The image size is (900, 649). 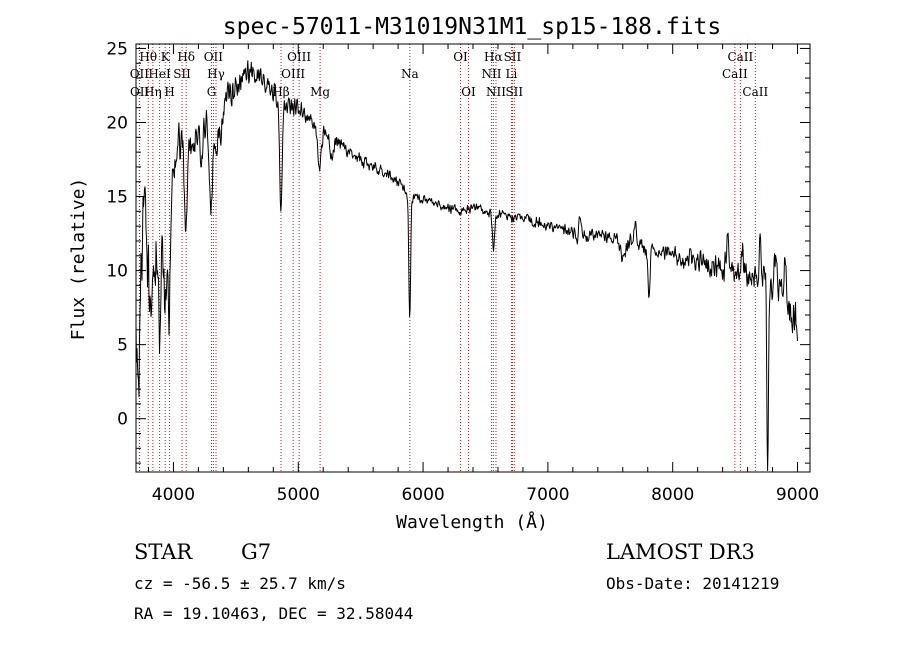 What do you see at coordinates (410, 74) in the screenshot?
I see `line-label: Na` at bounding box center [410, 74].